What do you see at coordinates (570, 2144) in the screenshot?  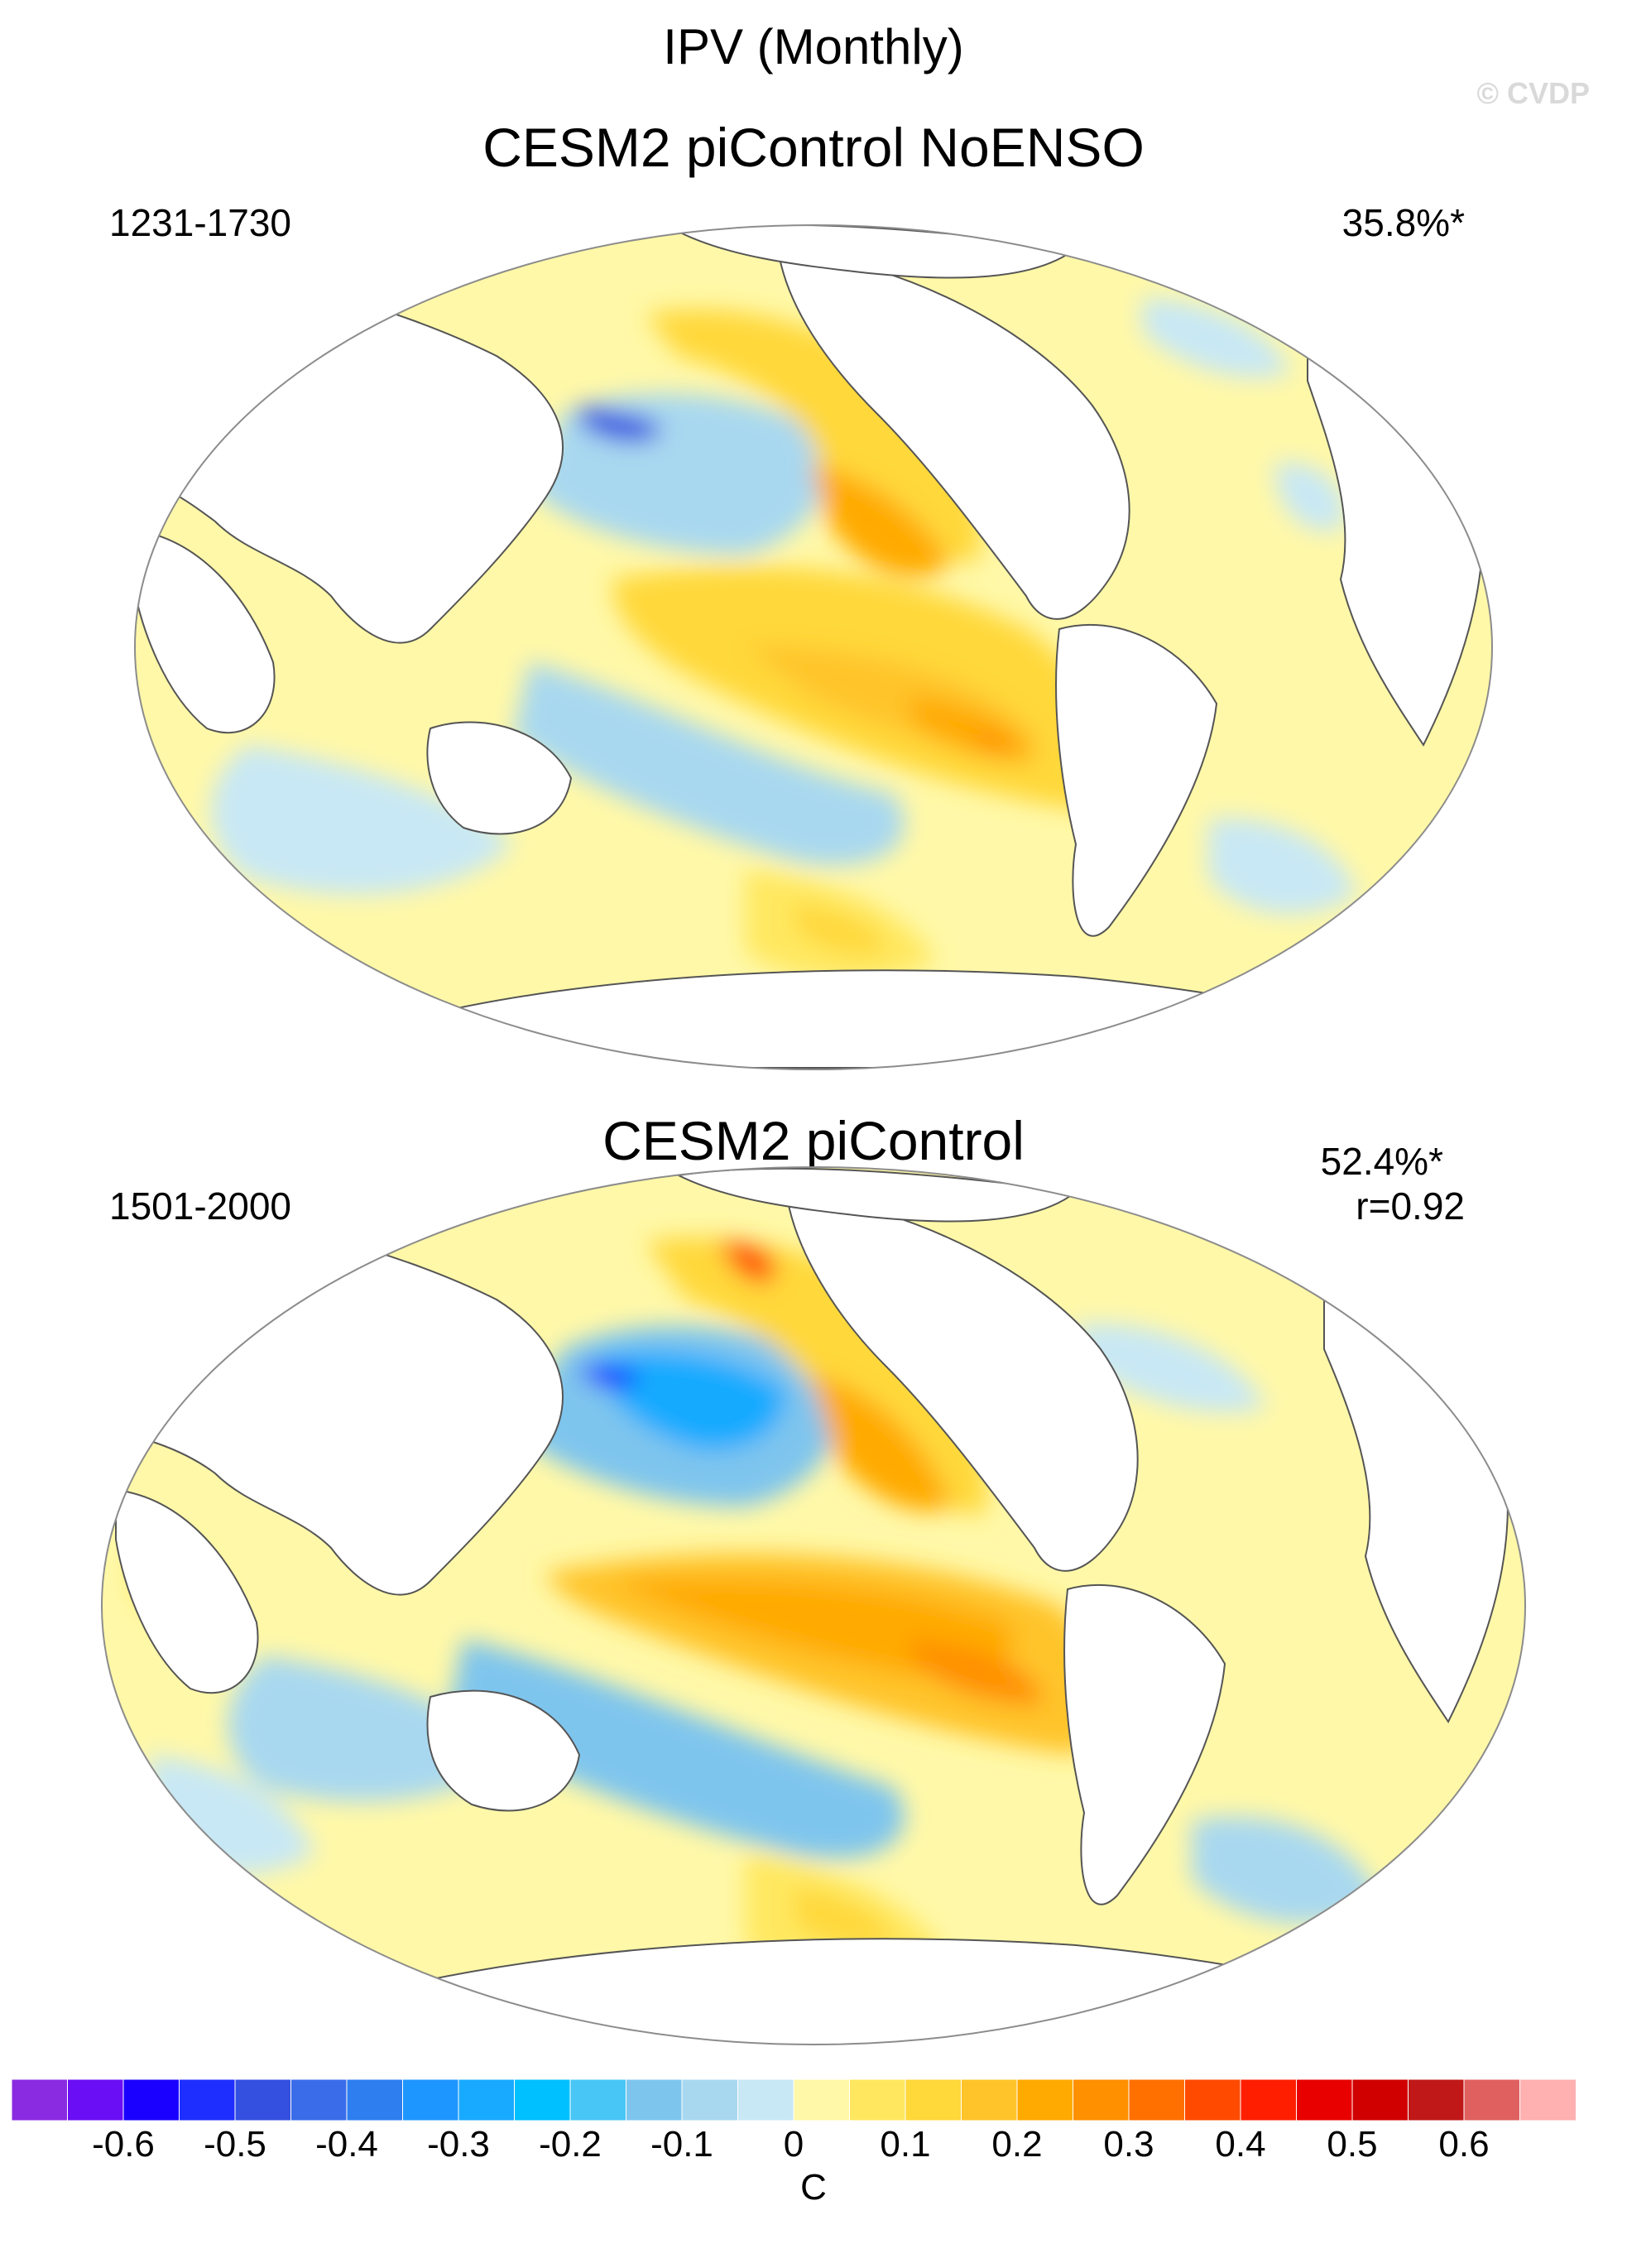 I see `colorbar-tick-label: -0.2` at bounding box center [570, 2144].